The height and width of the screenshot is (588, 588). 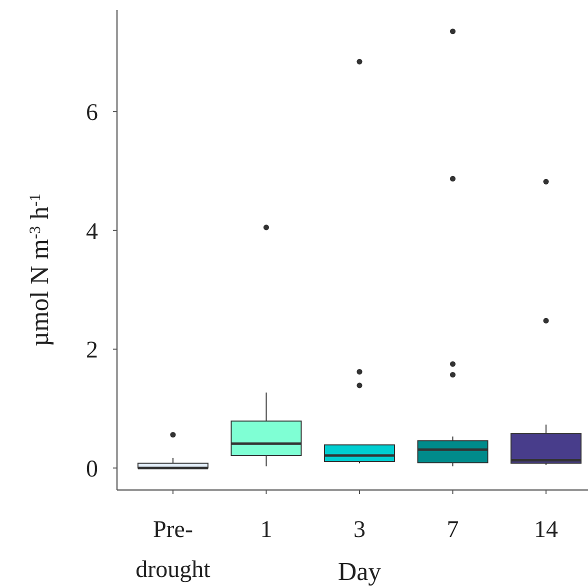 I want to click on y-tick-label: 2, so click(x=92, y=351).